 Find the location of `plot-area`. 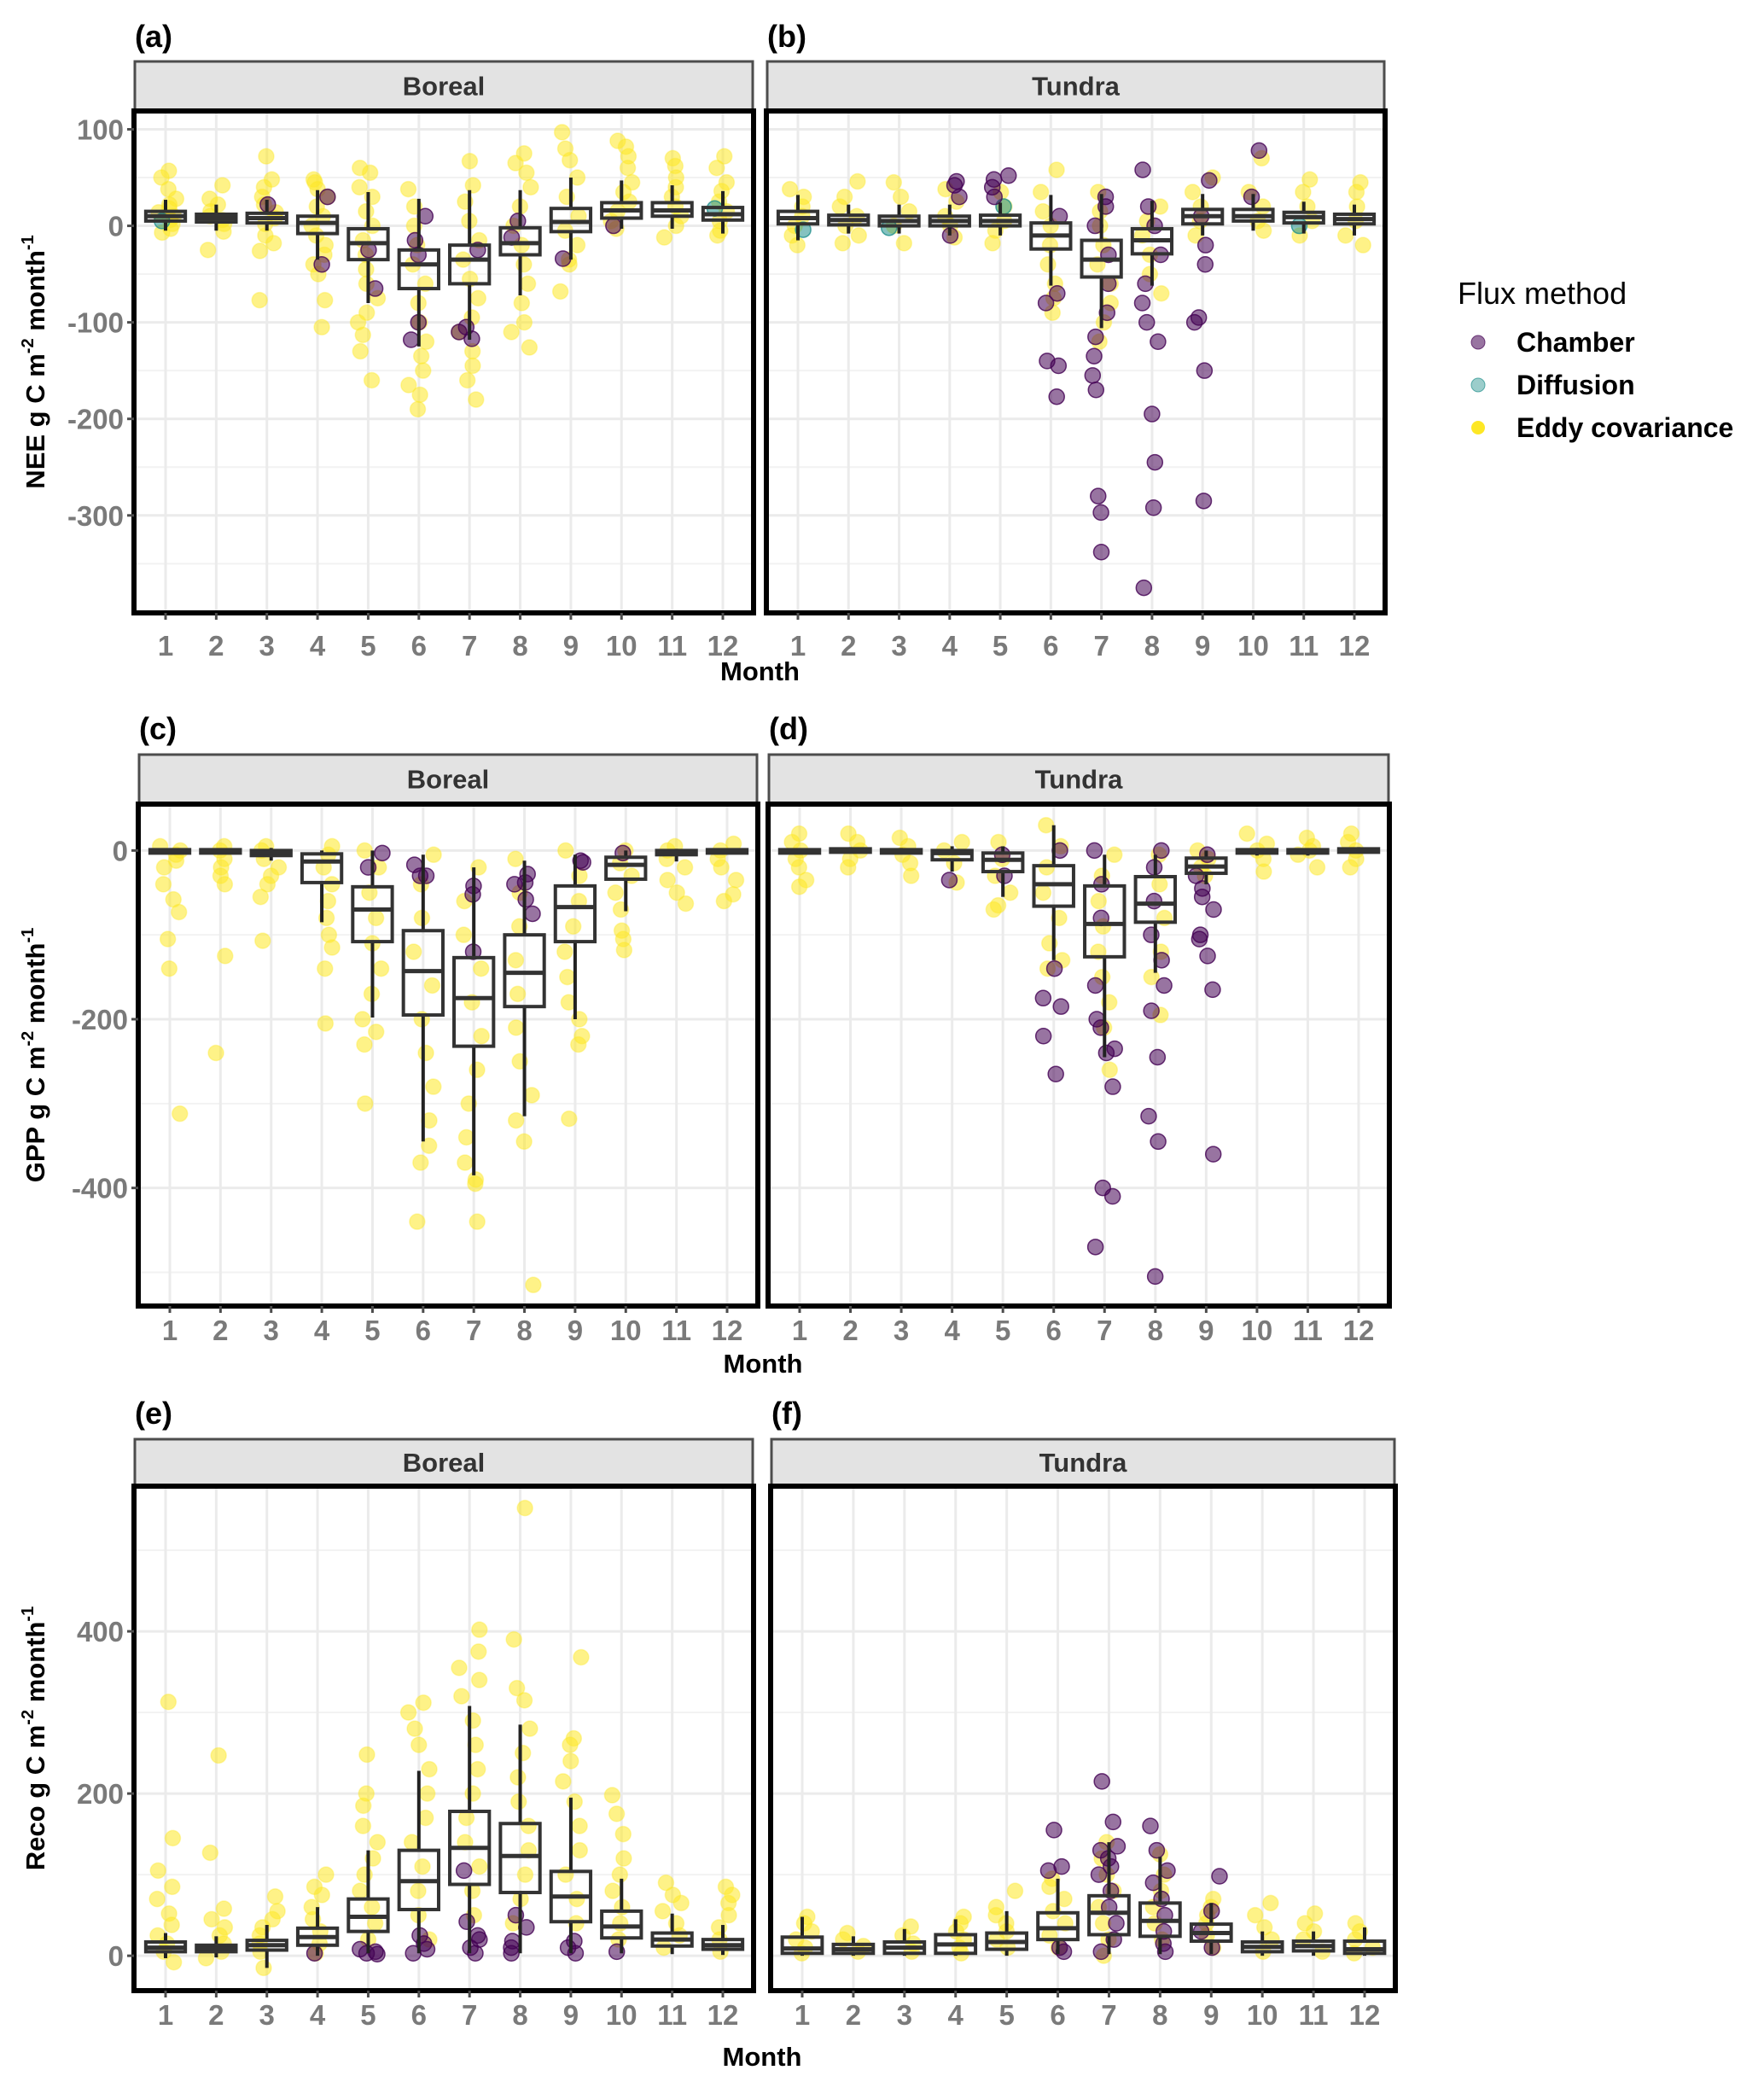

plot-area is located at coordinates (444, 1738).